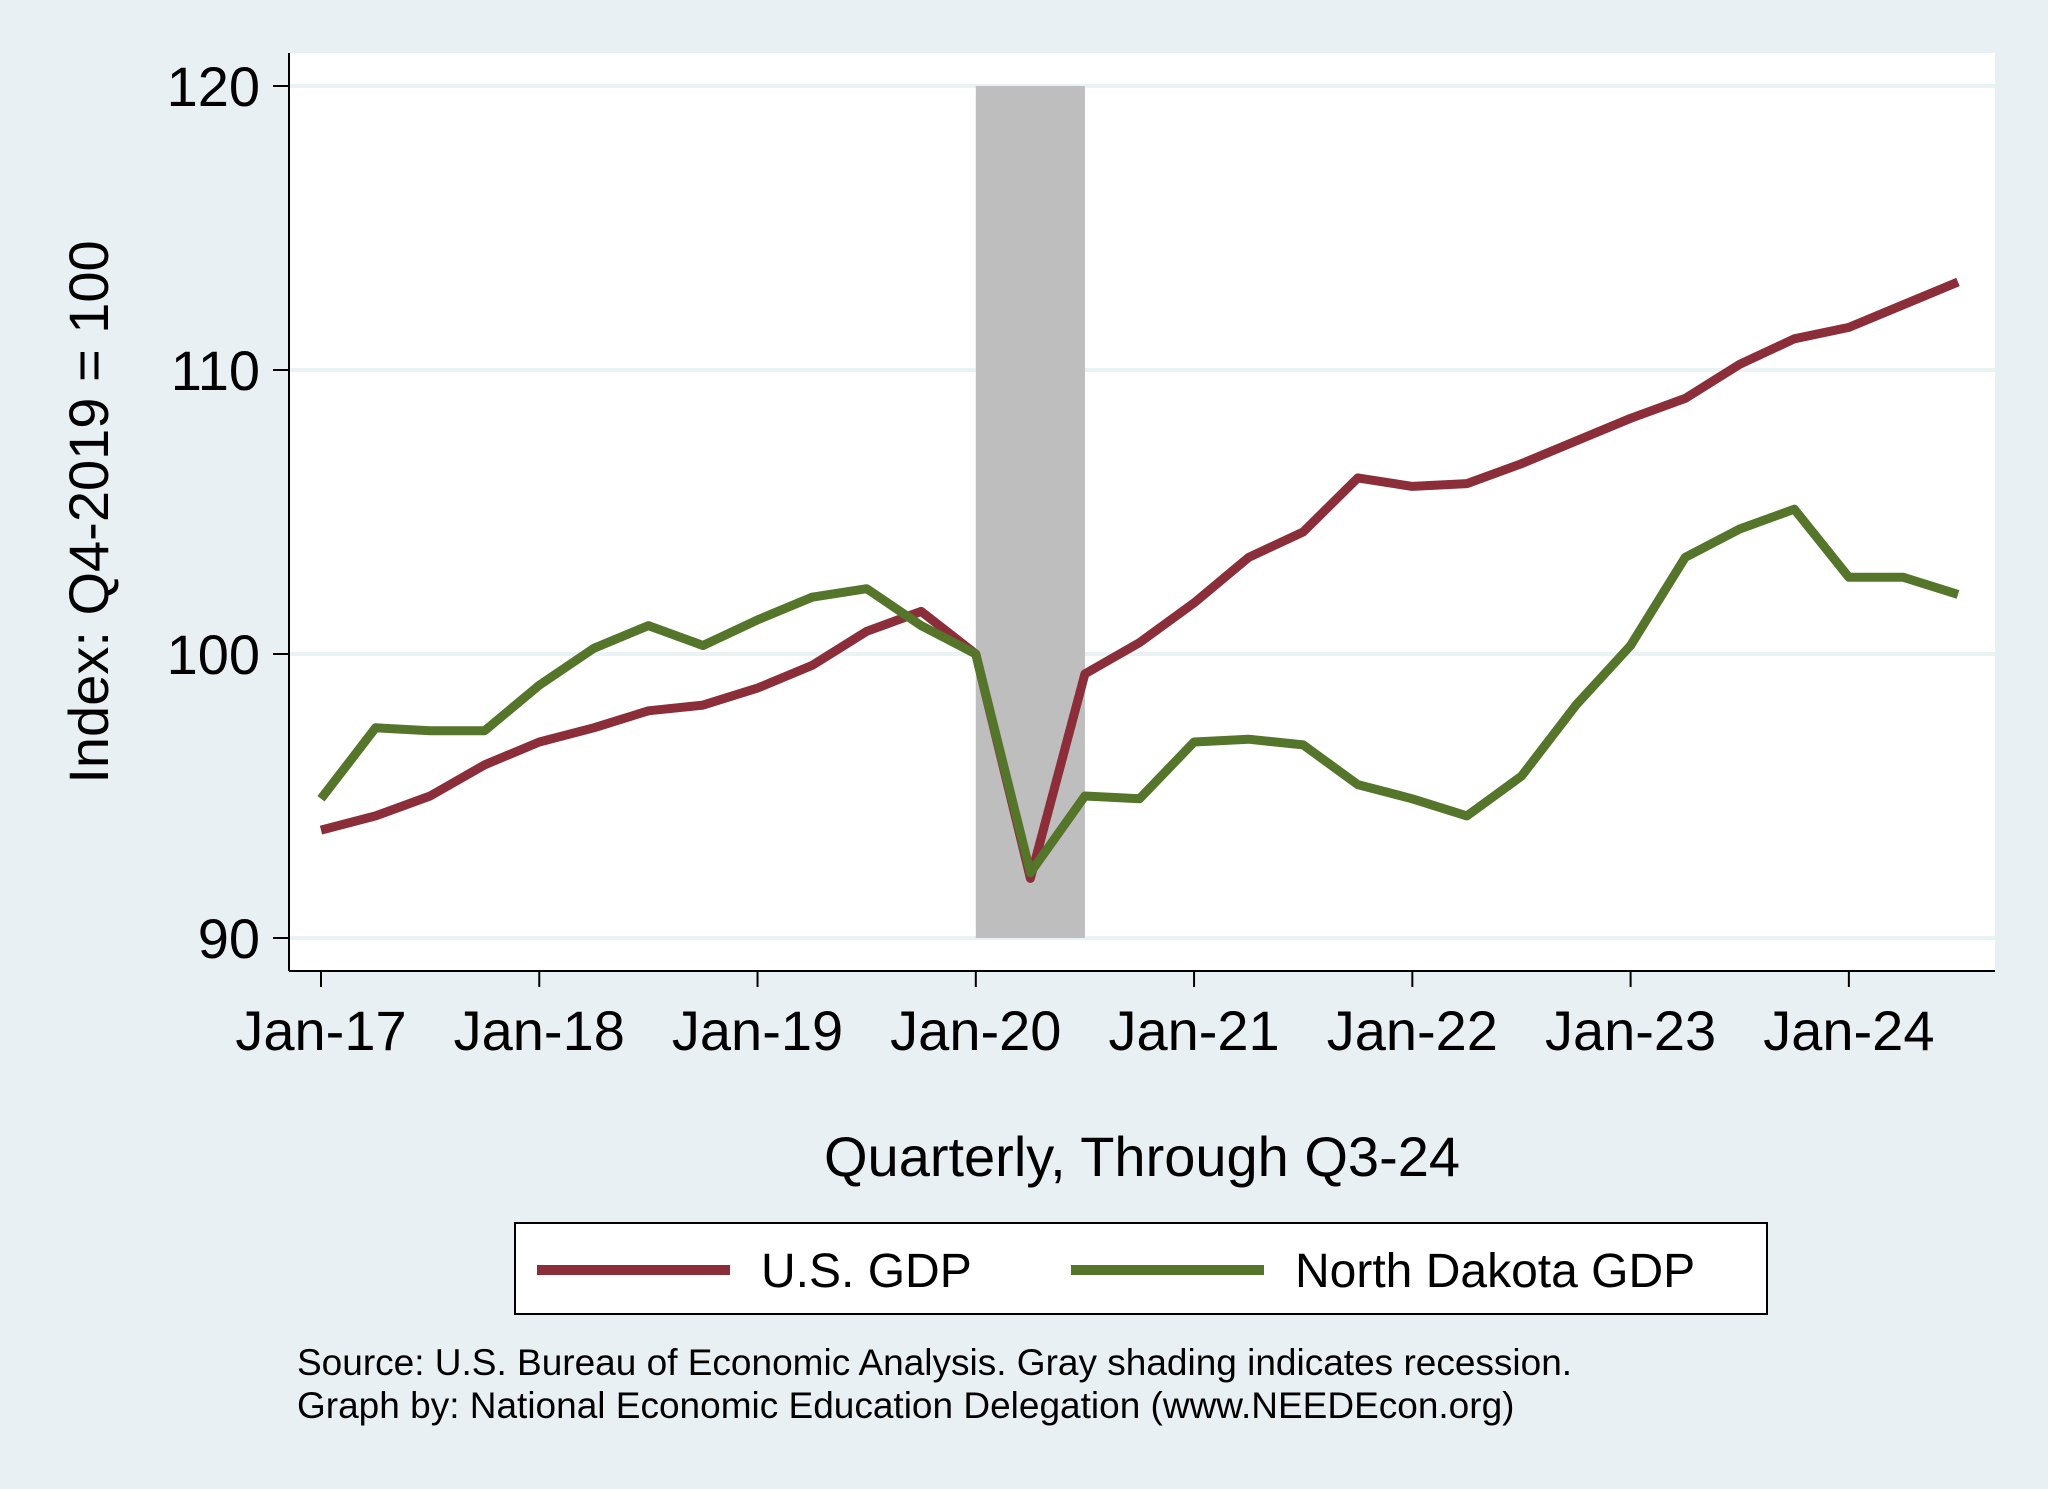 This screenshot has height=1489, width=2048. What do you see at coordinates (975, 1030) in the screenshot?
I see `x-tick-label: Jan-20` at bounding box center [975, 1030].